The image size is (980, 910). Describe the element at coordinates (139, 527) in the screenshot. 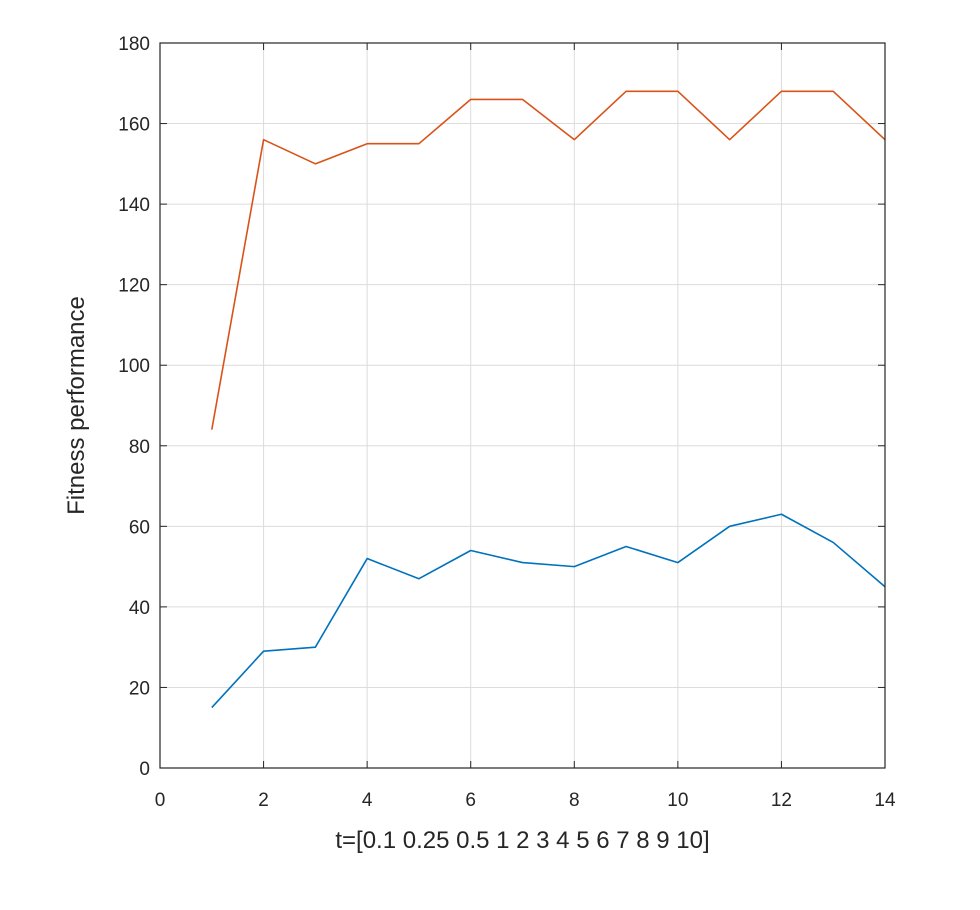

I see `y-tick-label: 60` at that location.